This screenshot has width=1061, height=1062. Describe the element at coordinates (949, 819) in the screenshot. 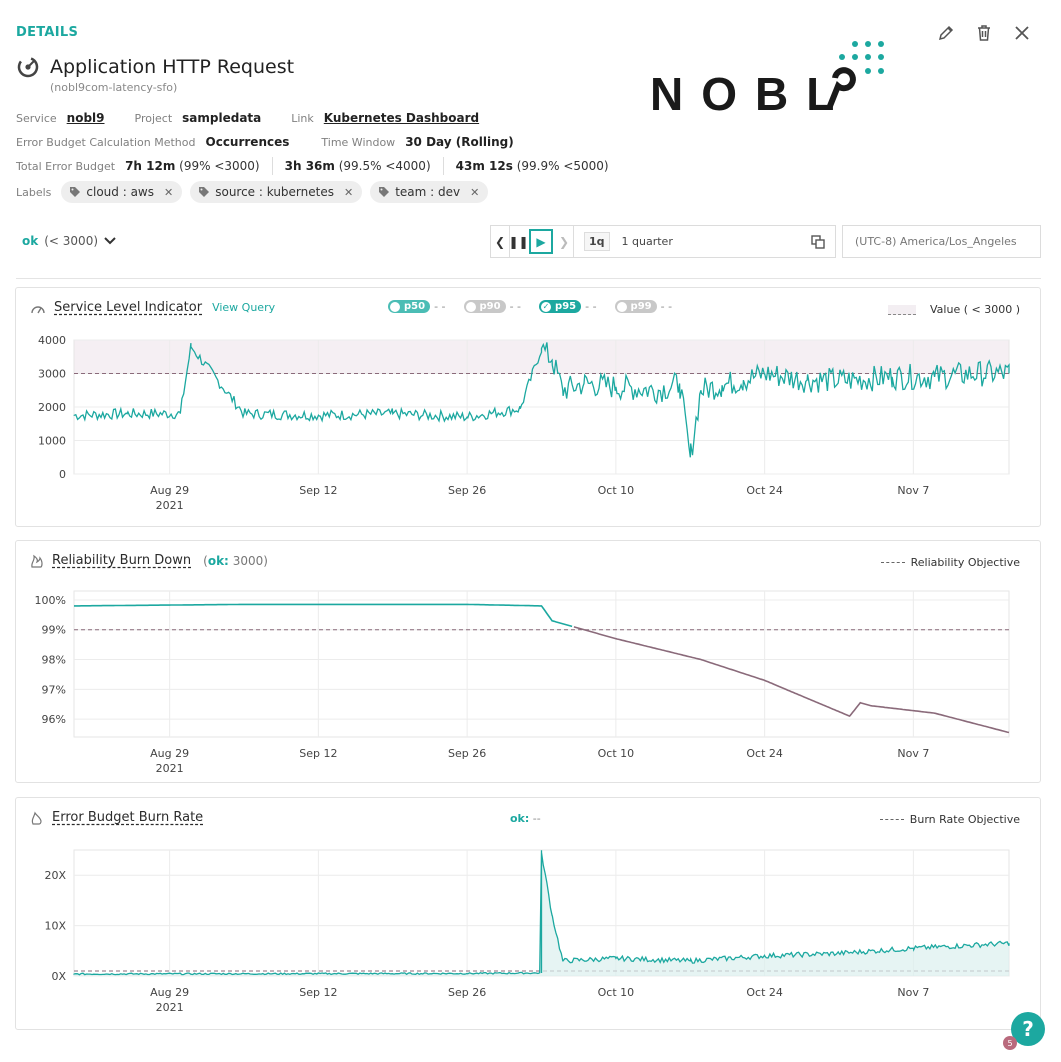

I see `burn-rate-legend: Burn Rate Objective` at that location.